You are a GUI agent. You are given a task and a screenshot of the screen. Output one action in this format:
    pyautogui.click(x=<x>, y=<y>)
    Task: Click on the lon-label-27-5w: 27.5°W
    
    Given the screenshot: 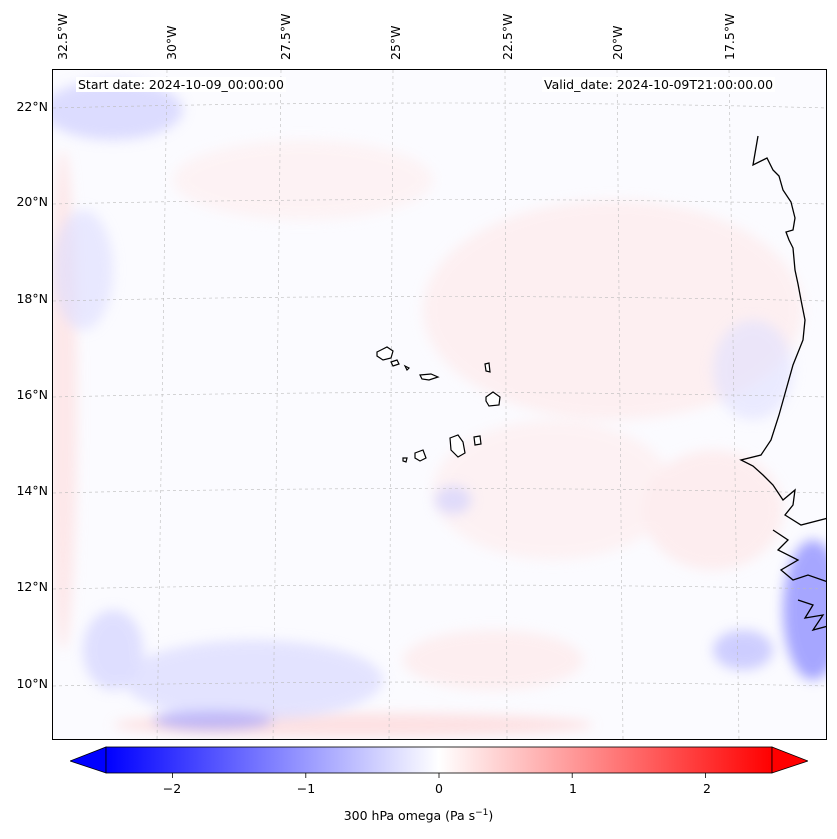 What is the action you would take?
    pyautogui.click(x=285, y=36)
    